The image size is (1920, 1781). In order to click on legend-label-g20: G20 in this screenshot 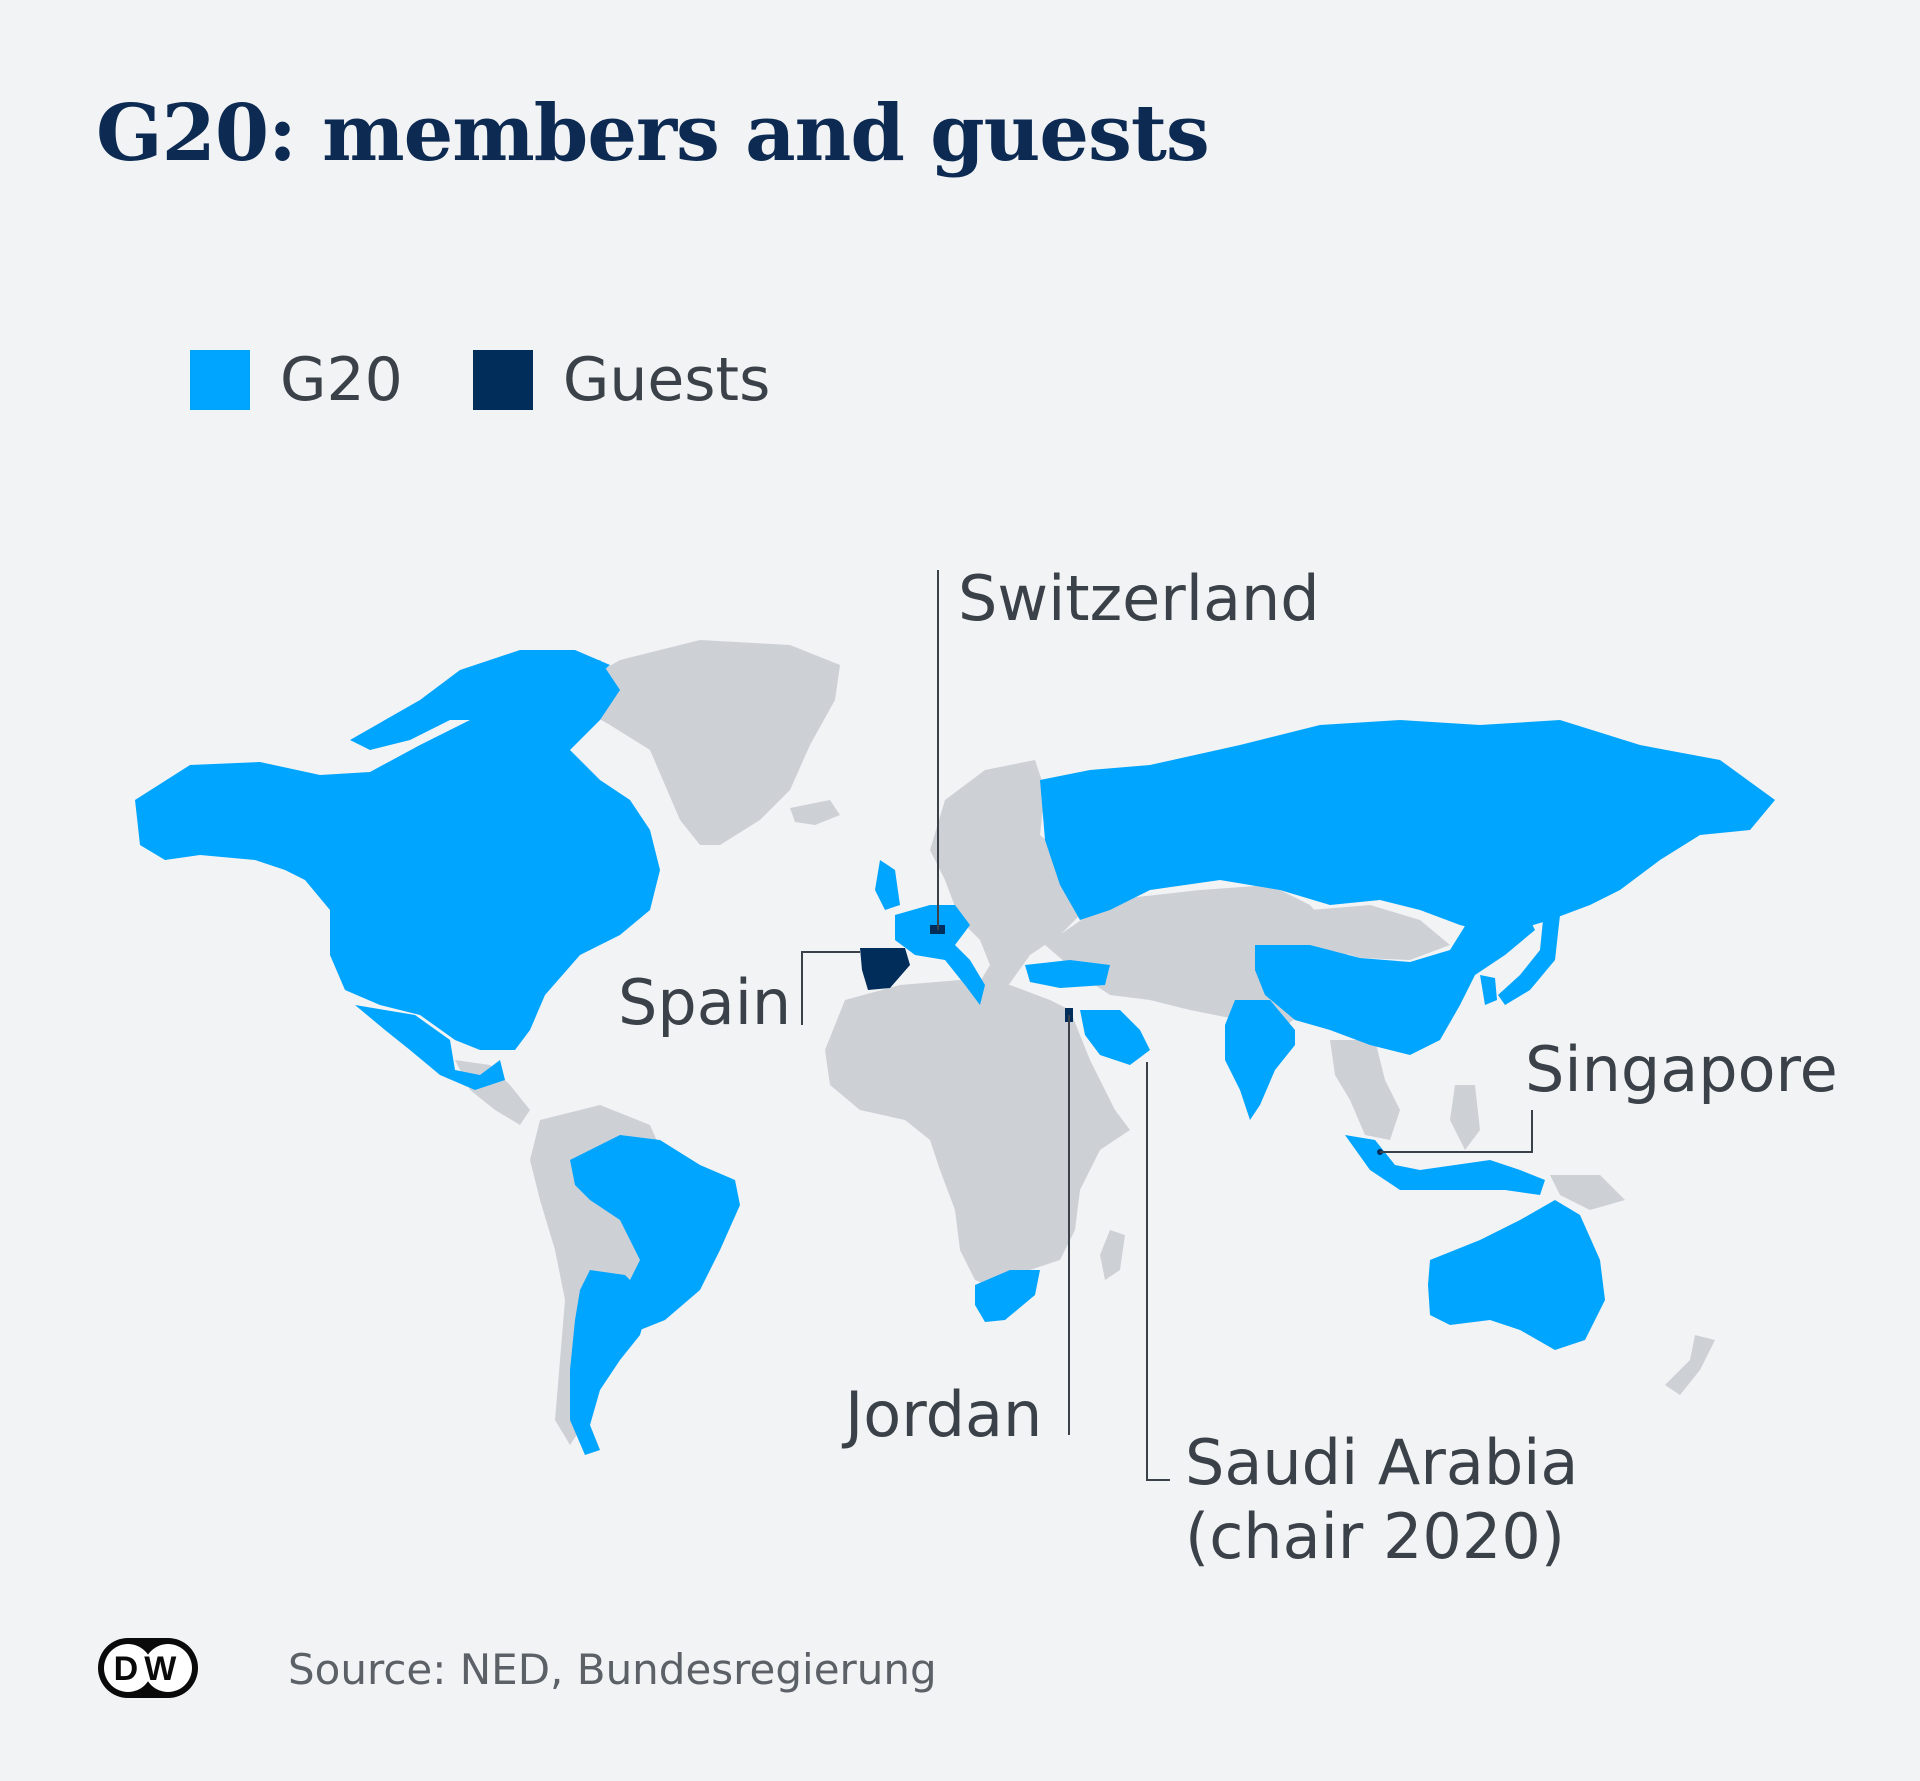, I will do `click(341, 380)`.